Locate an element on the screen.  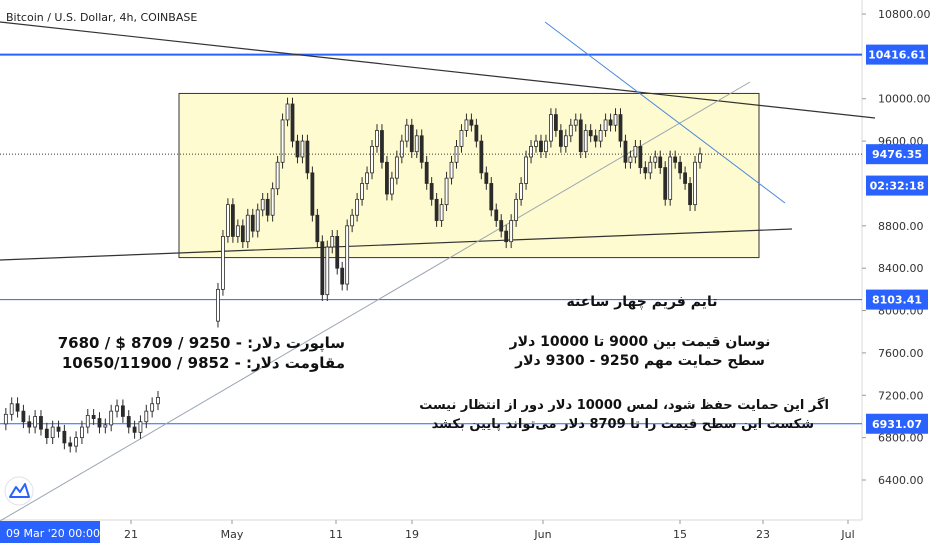
y-tick-label: 8400.00 is located at coordinates (901, 268).